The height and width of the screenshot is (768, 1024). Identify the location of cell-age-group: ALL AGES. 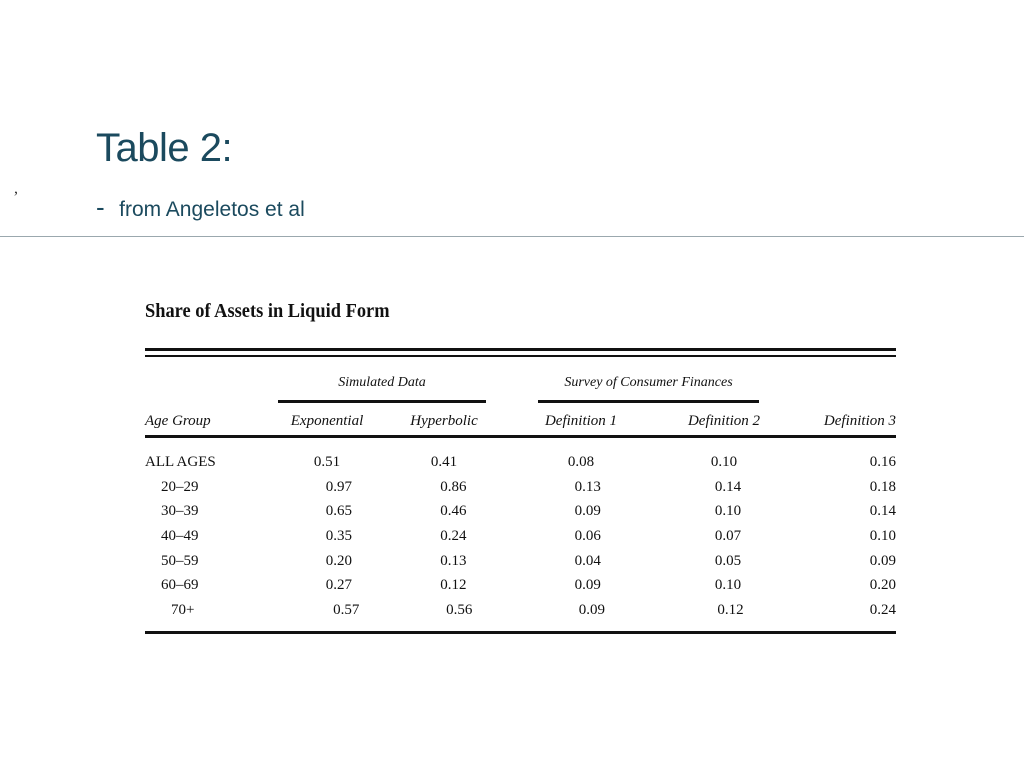
(180, 461).